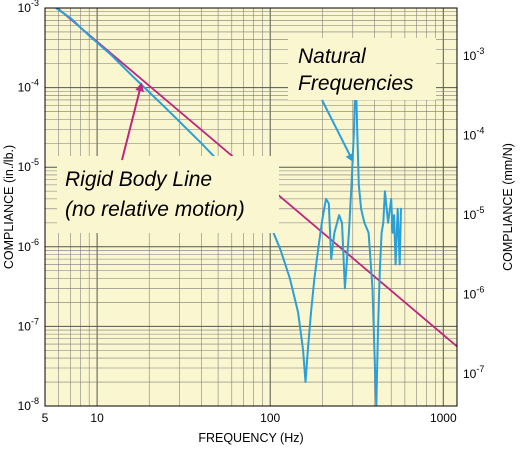 The width and height of the screenshot is (521, 450). I want to click on x-tick-label: 10, so click(97, 418).